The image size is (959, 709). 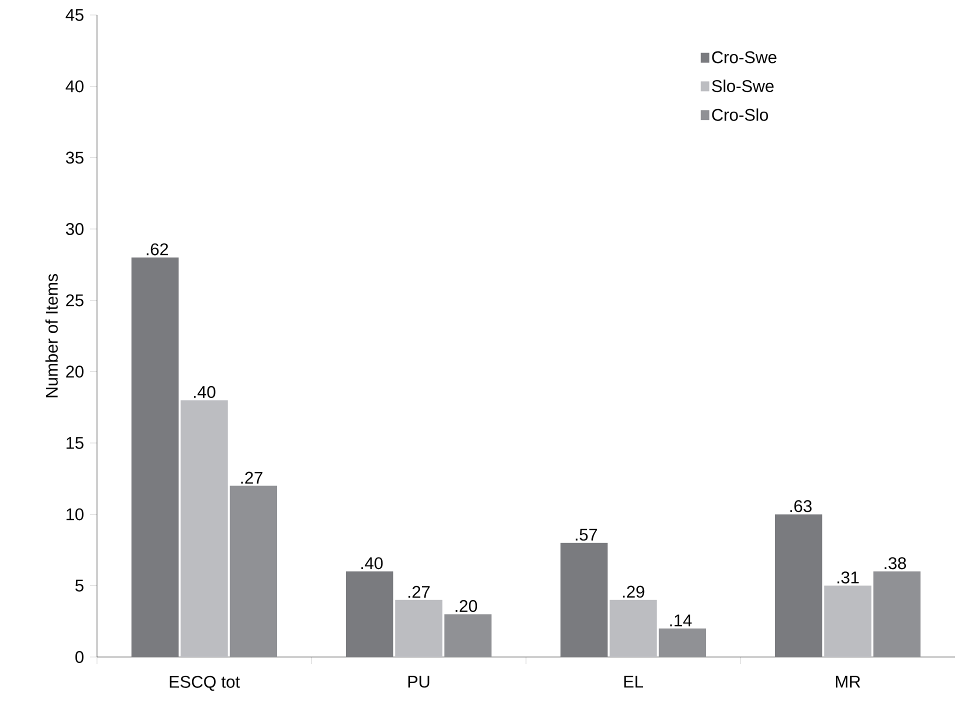 I want to click on annotation: .20, so click(x=467, y=606).